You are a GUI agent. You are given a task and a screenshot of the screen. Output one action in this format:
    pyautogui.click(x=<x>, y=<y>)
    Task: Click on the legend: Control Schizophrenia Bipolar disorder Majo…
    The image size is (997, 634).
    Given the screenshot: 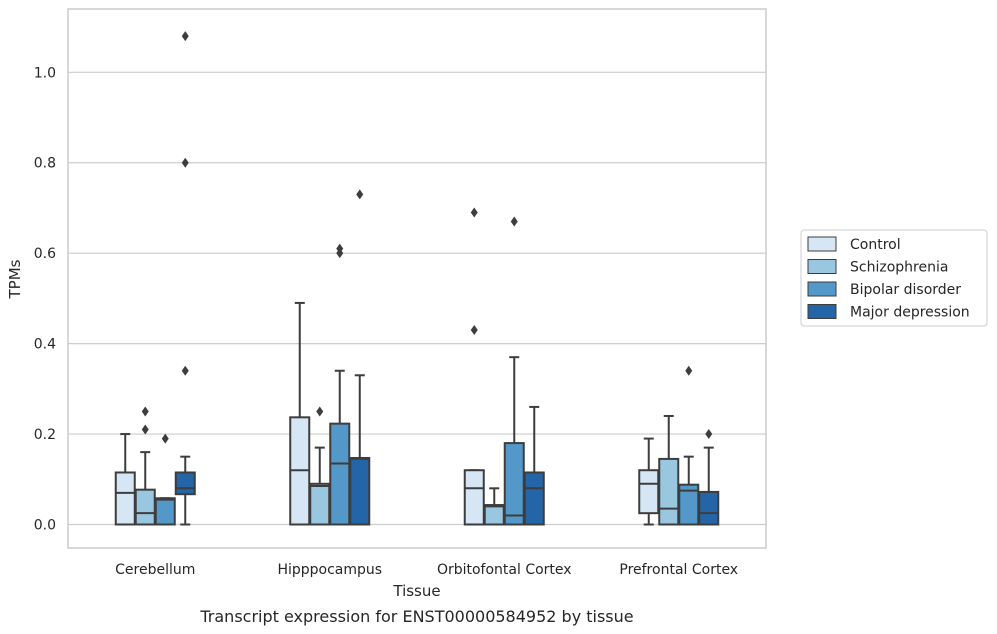 What is the action you would take?
    pyautogui.click(x=894, y=278)
    